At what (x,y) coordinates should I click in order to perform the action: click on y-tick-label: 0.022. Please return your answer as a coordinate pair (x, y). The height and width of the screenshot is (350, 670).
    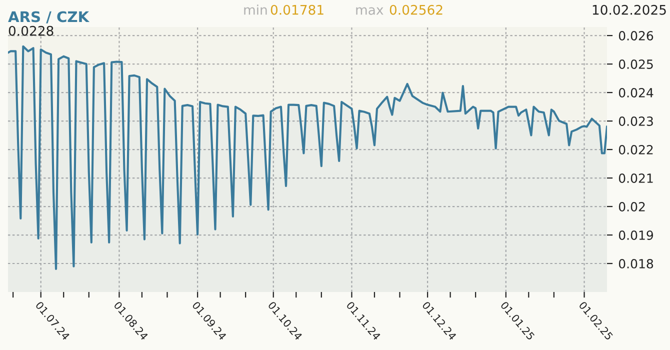
    Looking at the image, I should click on (635, 149).